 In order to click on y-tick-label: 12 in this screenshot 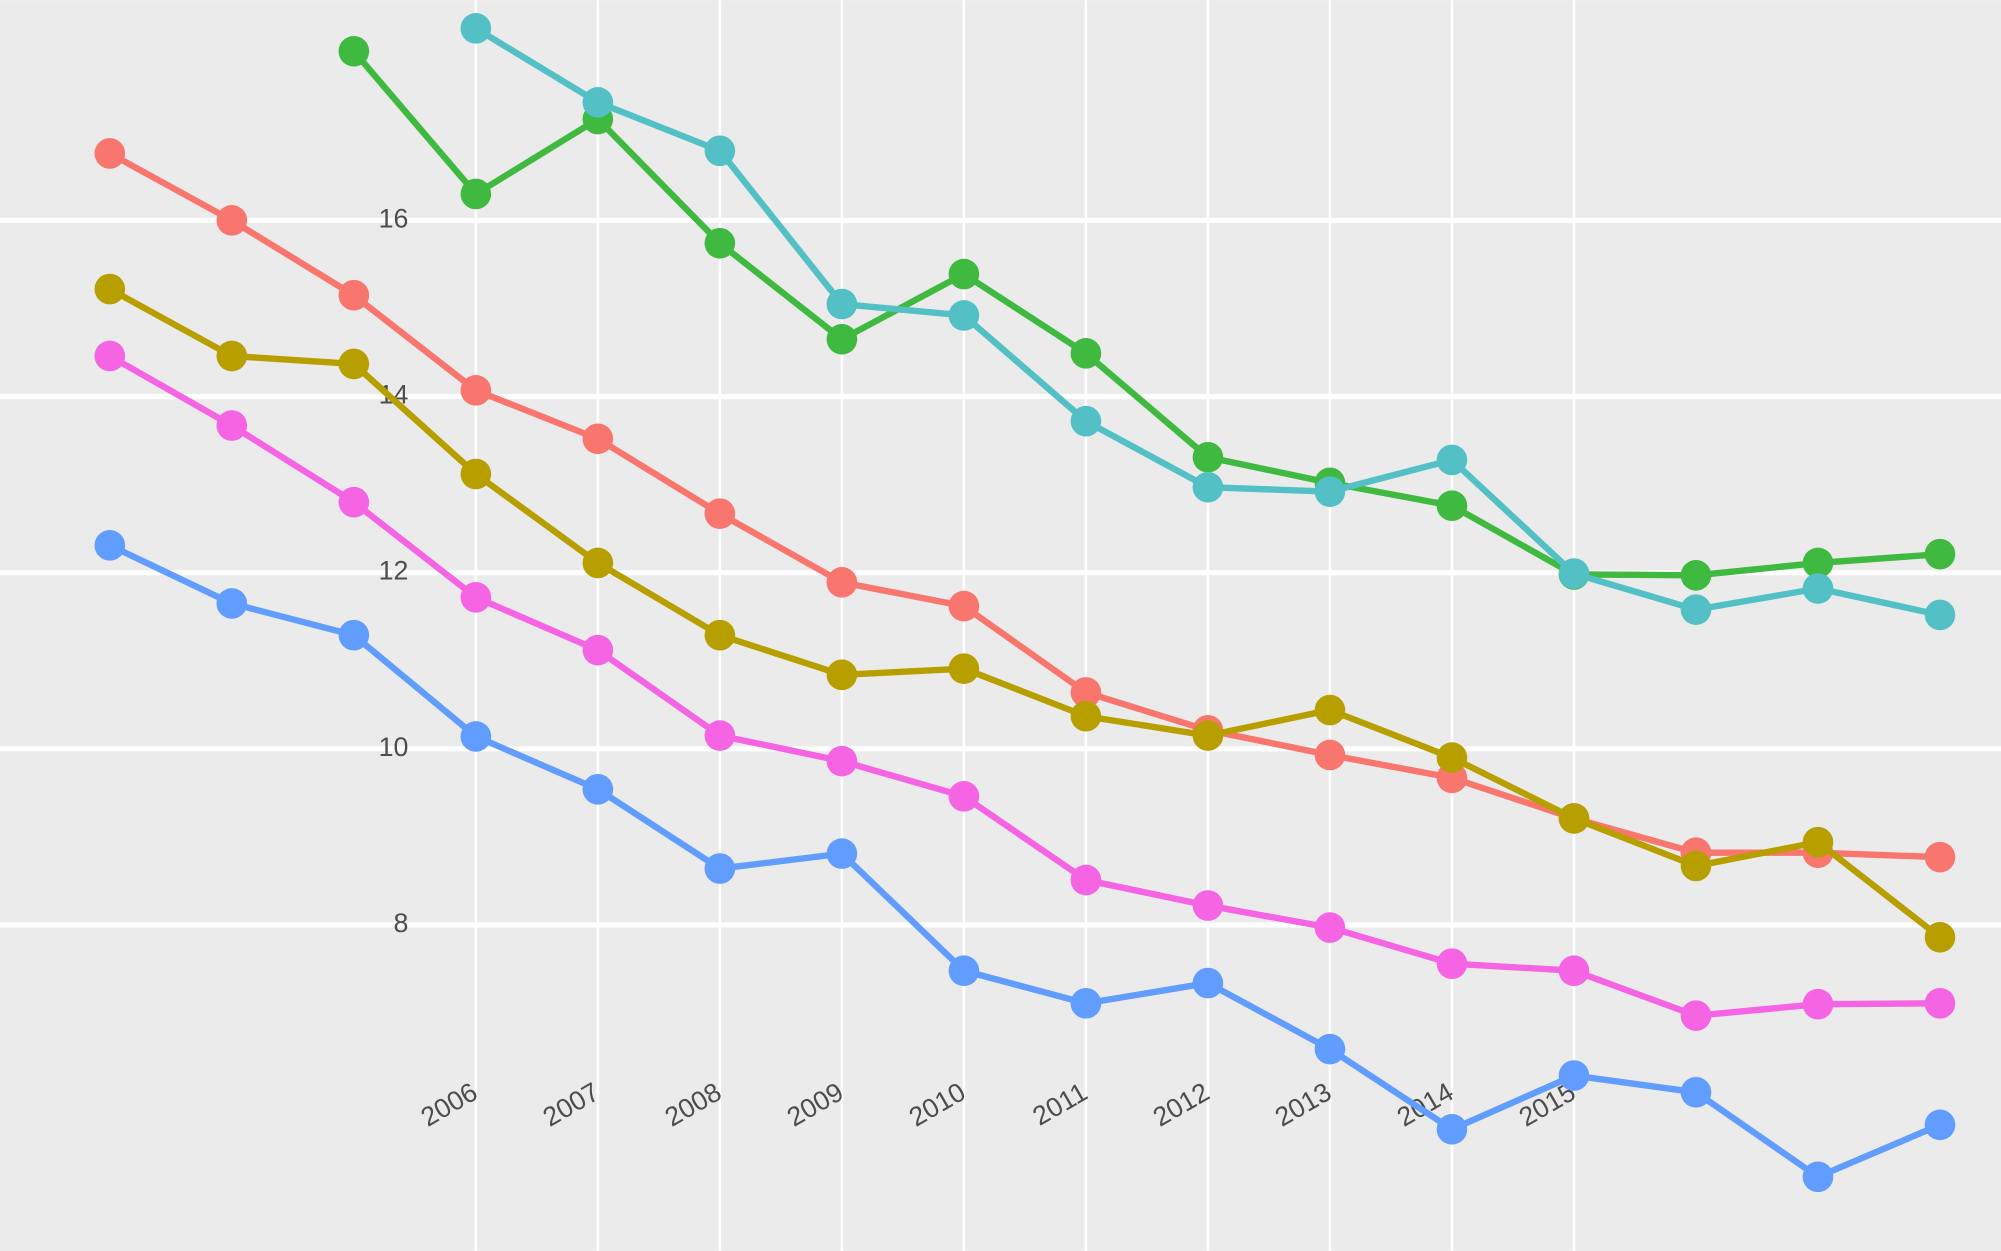, I will do `click(394, 571)`.